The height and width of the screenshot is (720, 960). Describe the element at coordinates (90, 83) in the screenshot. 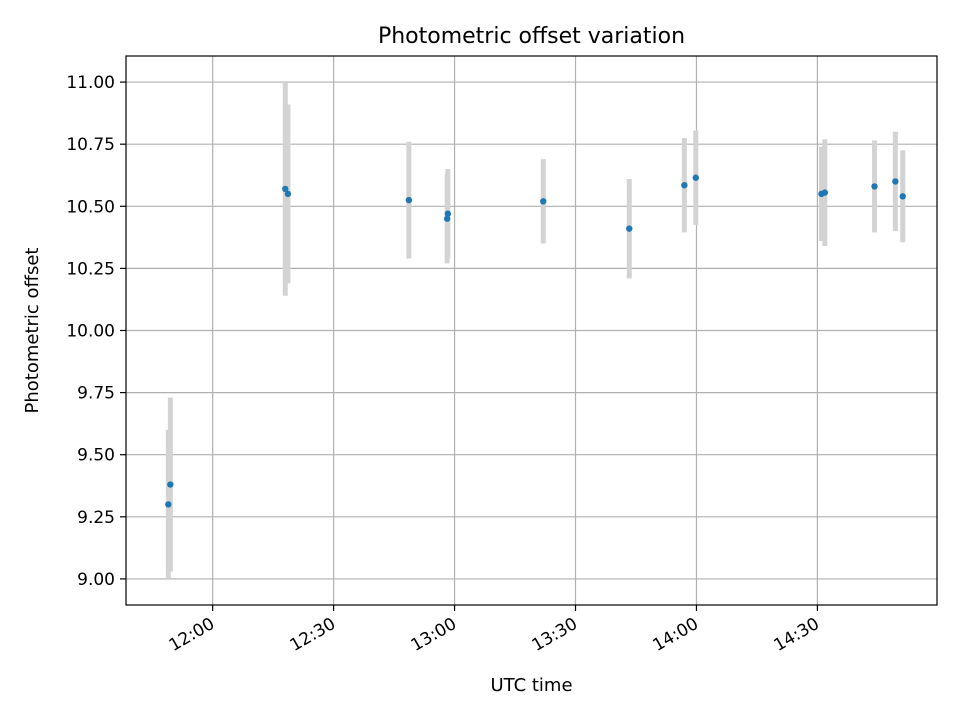

I see `y-tick-label: 11.00` at that location.